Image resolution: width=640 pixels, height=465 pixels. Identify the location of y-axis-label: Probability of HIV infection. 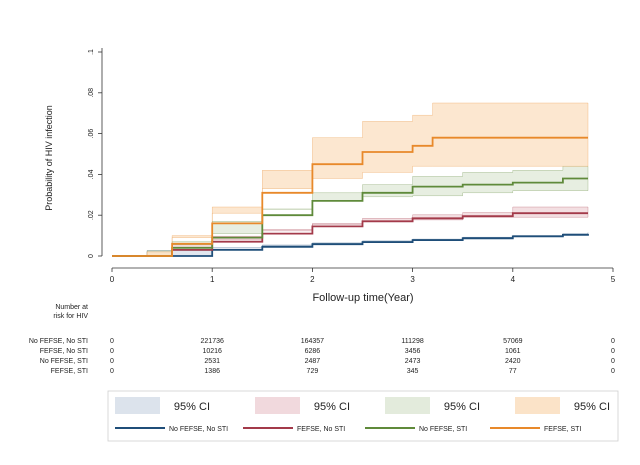
(49, 158).